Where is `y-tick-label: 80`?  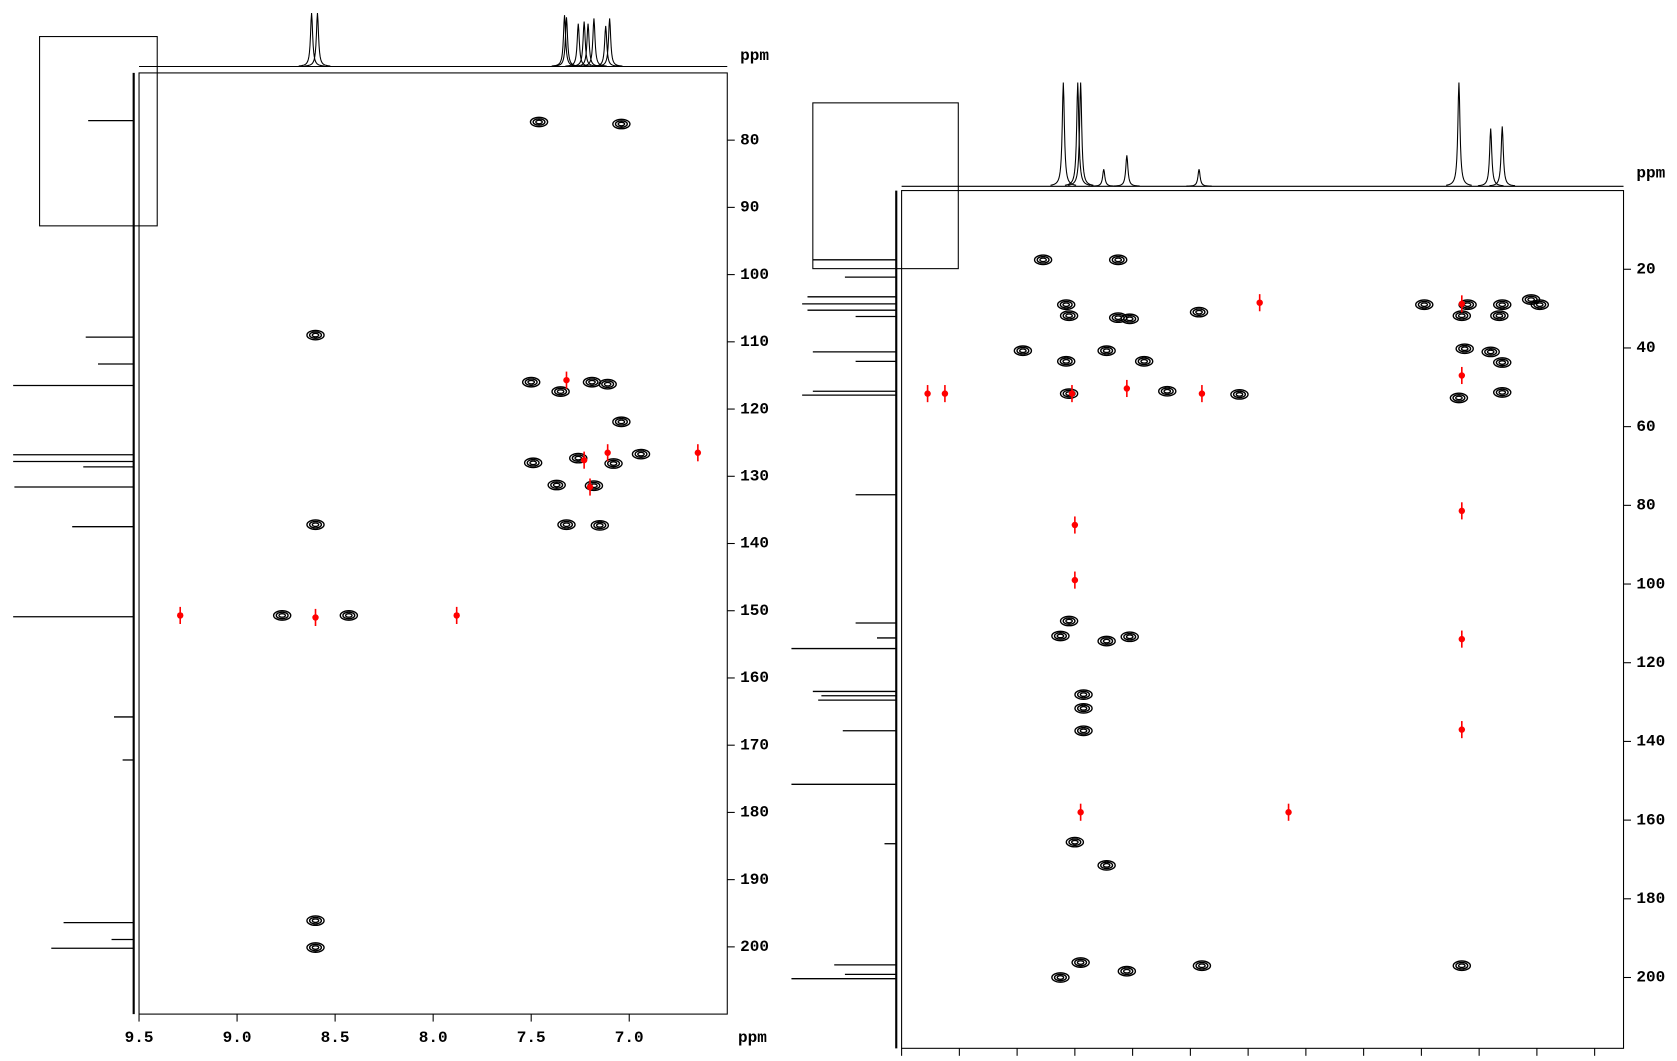
y-tick-label: 80 is located at coordinates (1645, 506).